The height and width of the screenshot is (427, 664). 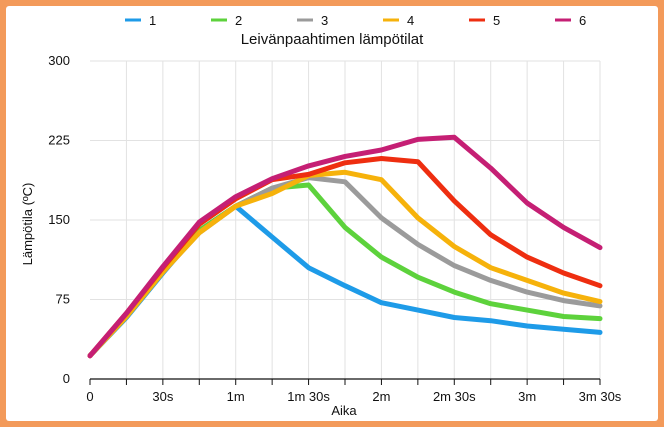 I want to click on legend: 1 2 3 4 5 6, so click(x=355, y=20).